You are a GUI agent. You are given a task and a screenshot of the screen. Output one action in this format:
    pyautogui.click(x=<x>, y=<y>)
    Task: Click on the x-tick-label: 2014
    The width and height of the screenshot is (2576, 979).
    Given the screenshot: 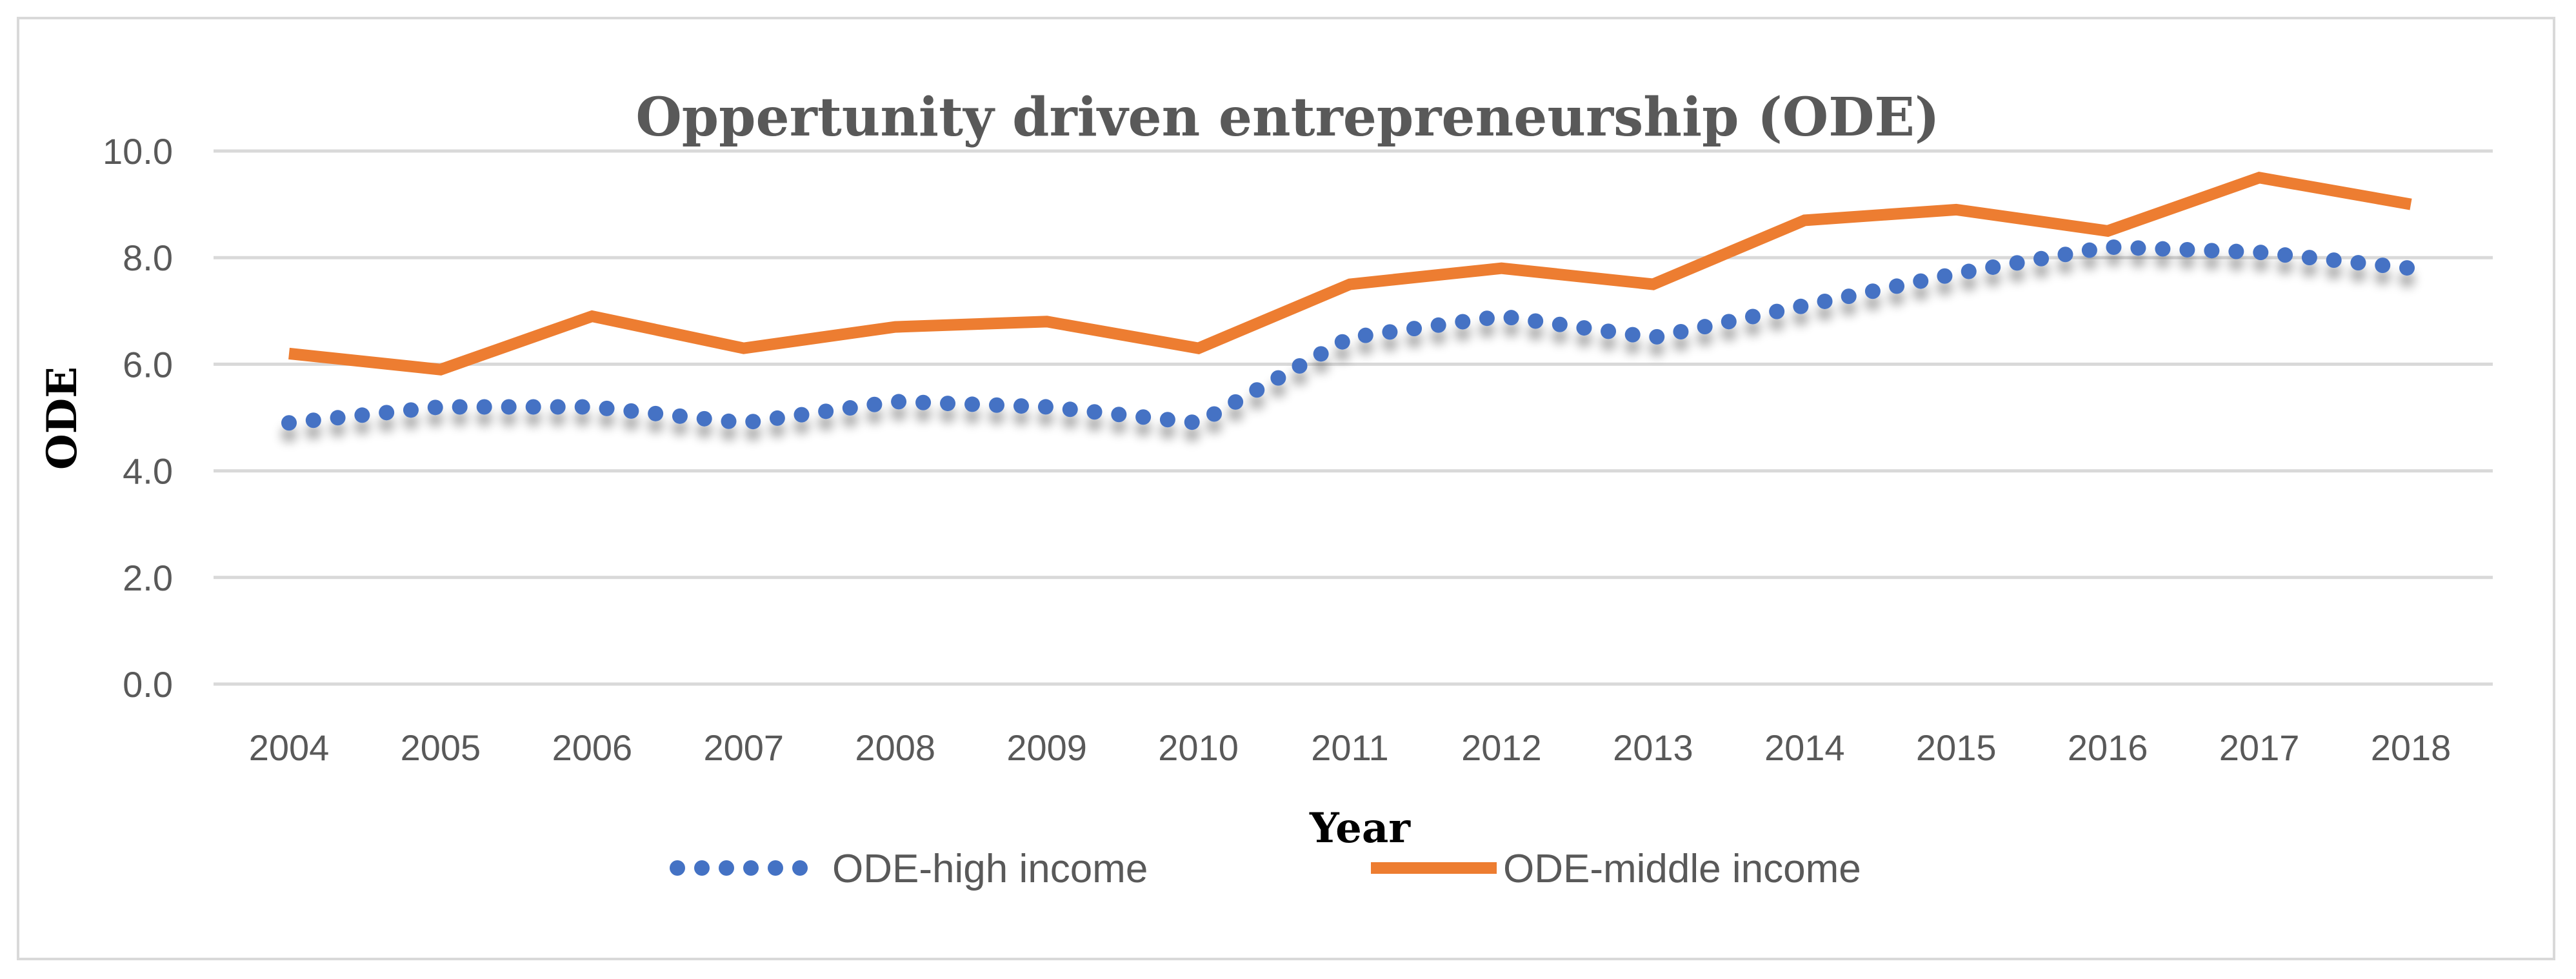 What is the action you would take?
    pyautogui.click(x=1804, y=747)
    